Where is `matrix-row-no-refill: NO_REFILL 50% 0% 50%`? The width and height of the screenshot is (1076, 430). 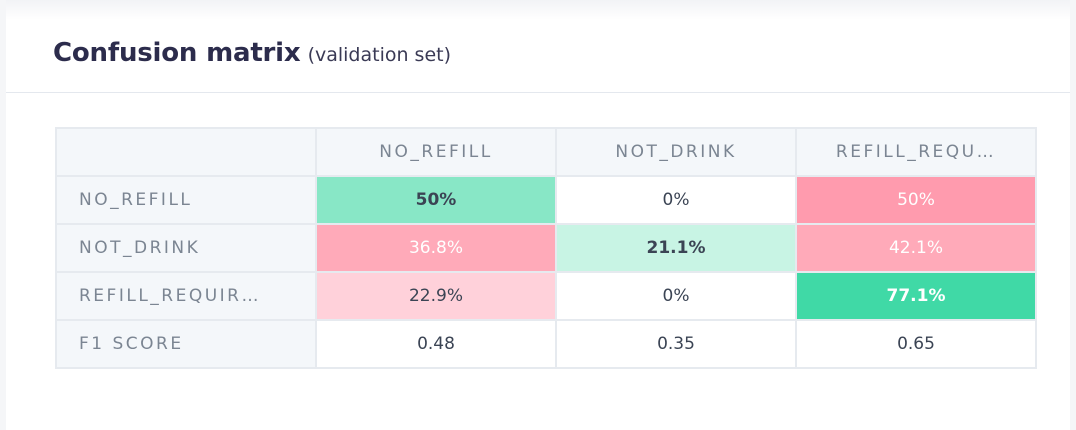
matrix-row-no-refill: NO_REFILL 50% 0% 50% is located at coordinates (546, 200).